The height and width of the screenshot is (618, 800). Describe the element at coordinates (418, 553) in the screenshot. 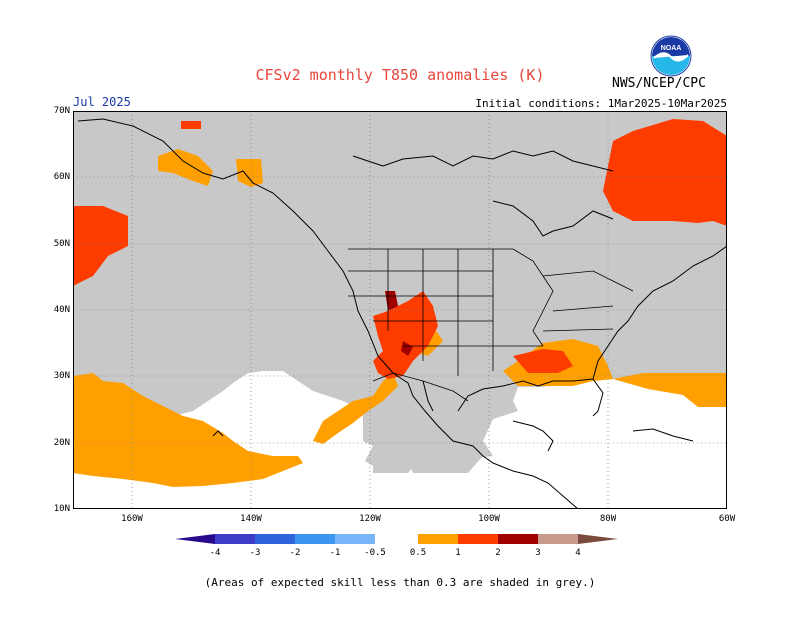

I see `colorbar-label: 0.5` at that location.